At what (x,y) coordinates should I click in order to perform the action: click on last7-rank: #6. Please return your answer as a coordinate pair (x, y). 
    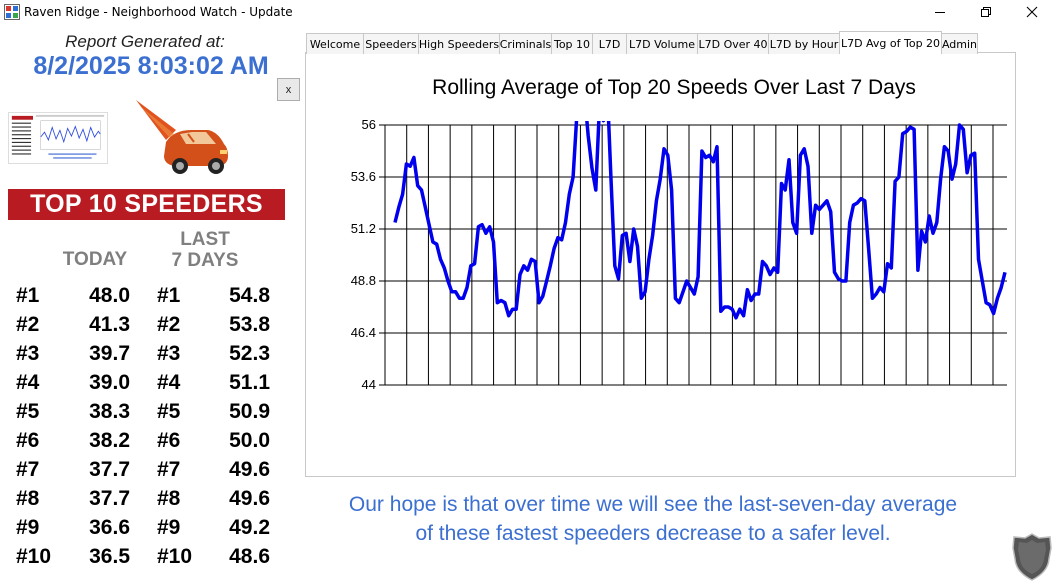
    Looking at the image, I should click on (169, 440).